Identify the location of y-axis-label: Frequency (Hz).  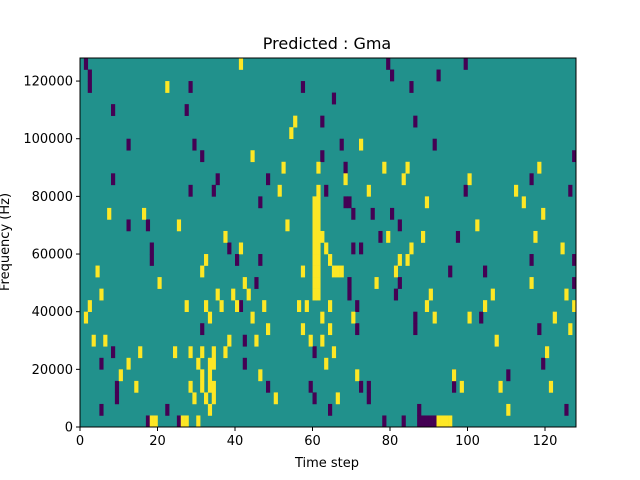
(6, 242).